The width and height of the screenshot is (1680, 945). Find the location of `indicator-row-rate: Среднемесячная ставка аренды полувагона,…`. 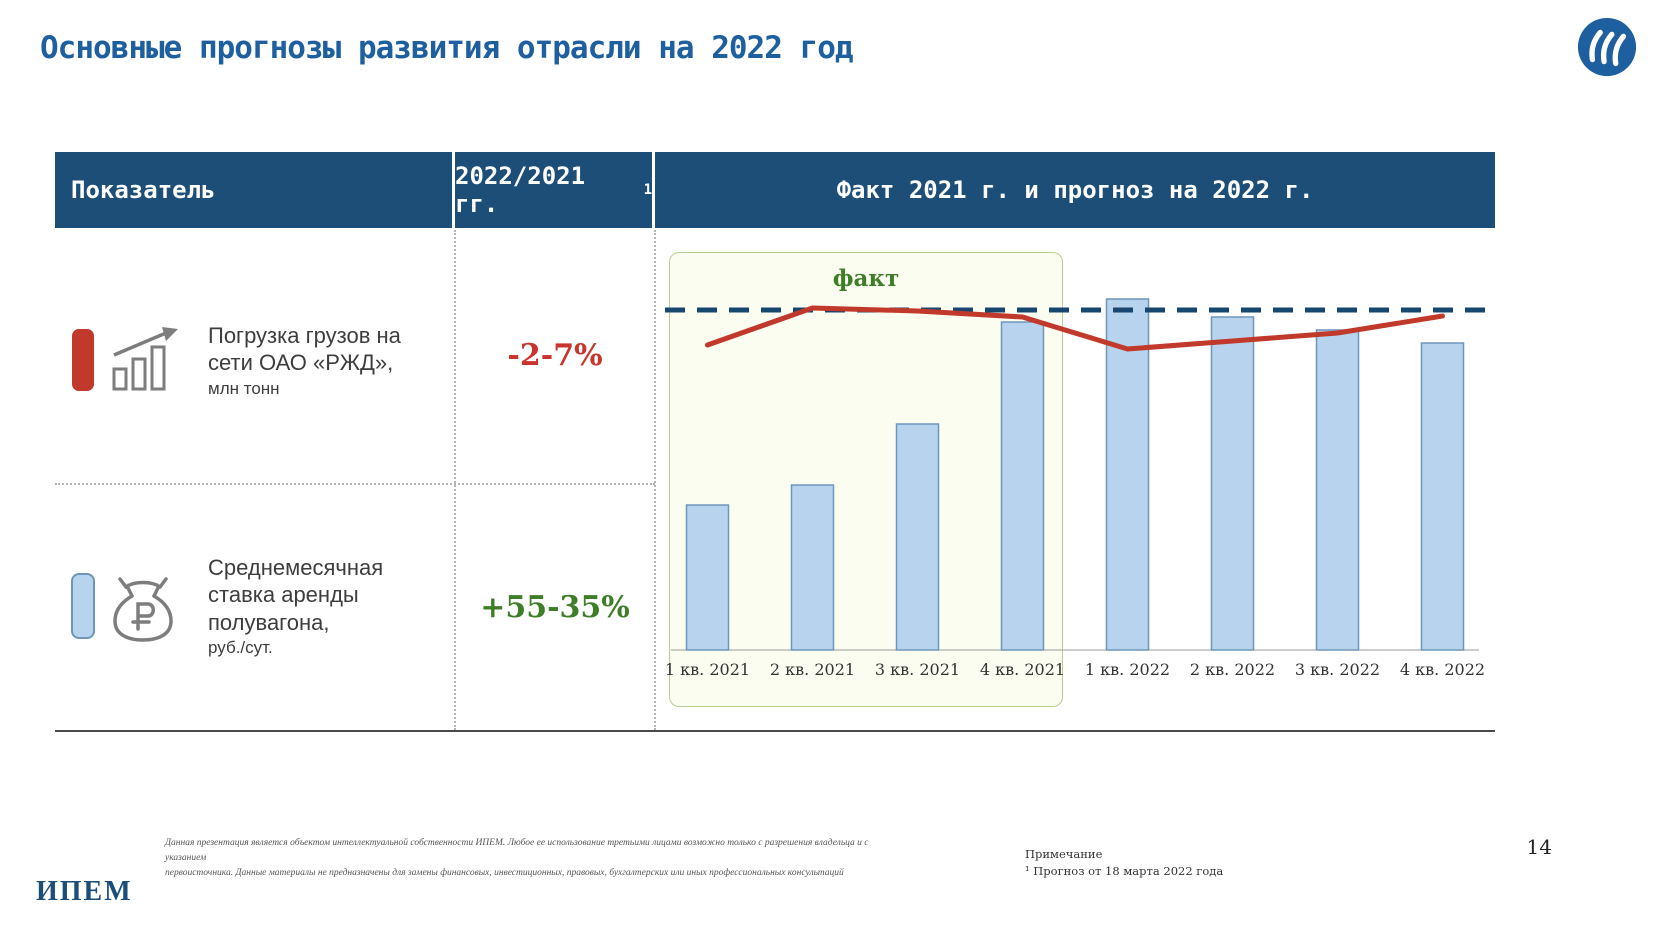

indicator-row-rate: Среднемесячная ставка аренды полувагона,… is located at coordinates (260, 606).